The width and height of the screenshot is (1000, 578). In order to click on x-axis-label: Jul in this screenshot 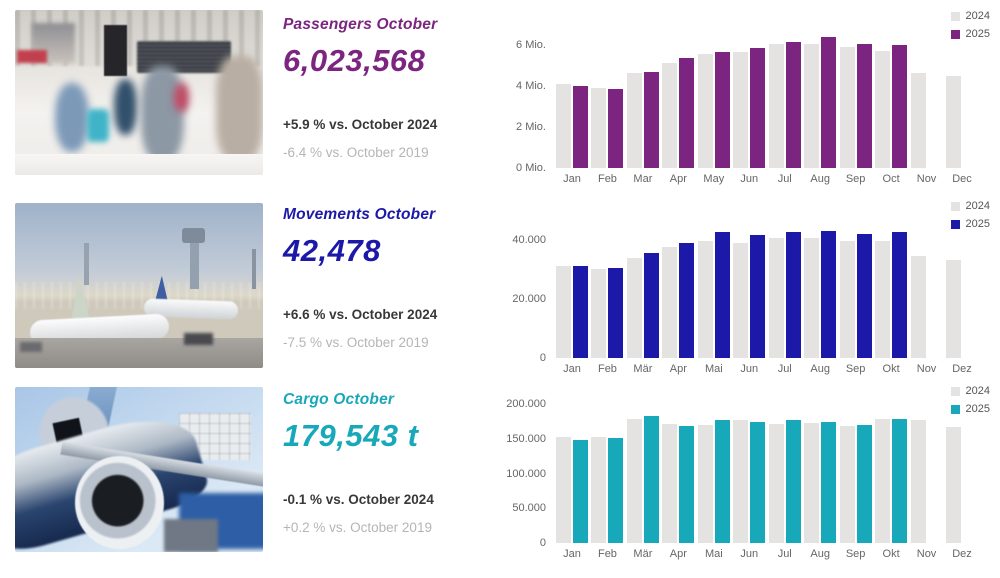, I will do `click(784, 179)`.